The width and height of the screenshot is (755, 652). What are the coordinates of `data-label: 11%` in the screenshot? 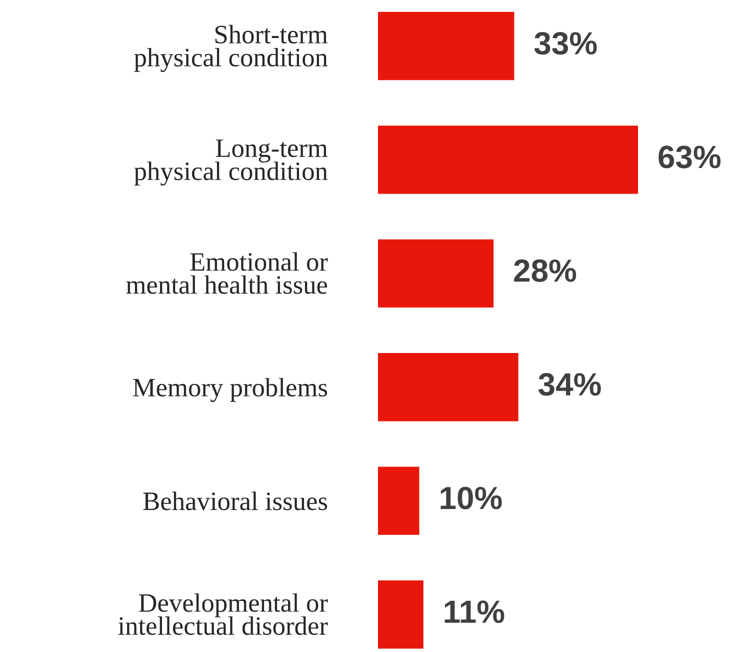 It's located at (474, 611).